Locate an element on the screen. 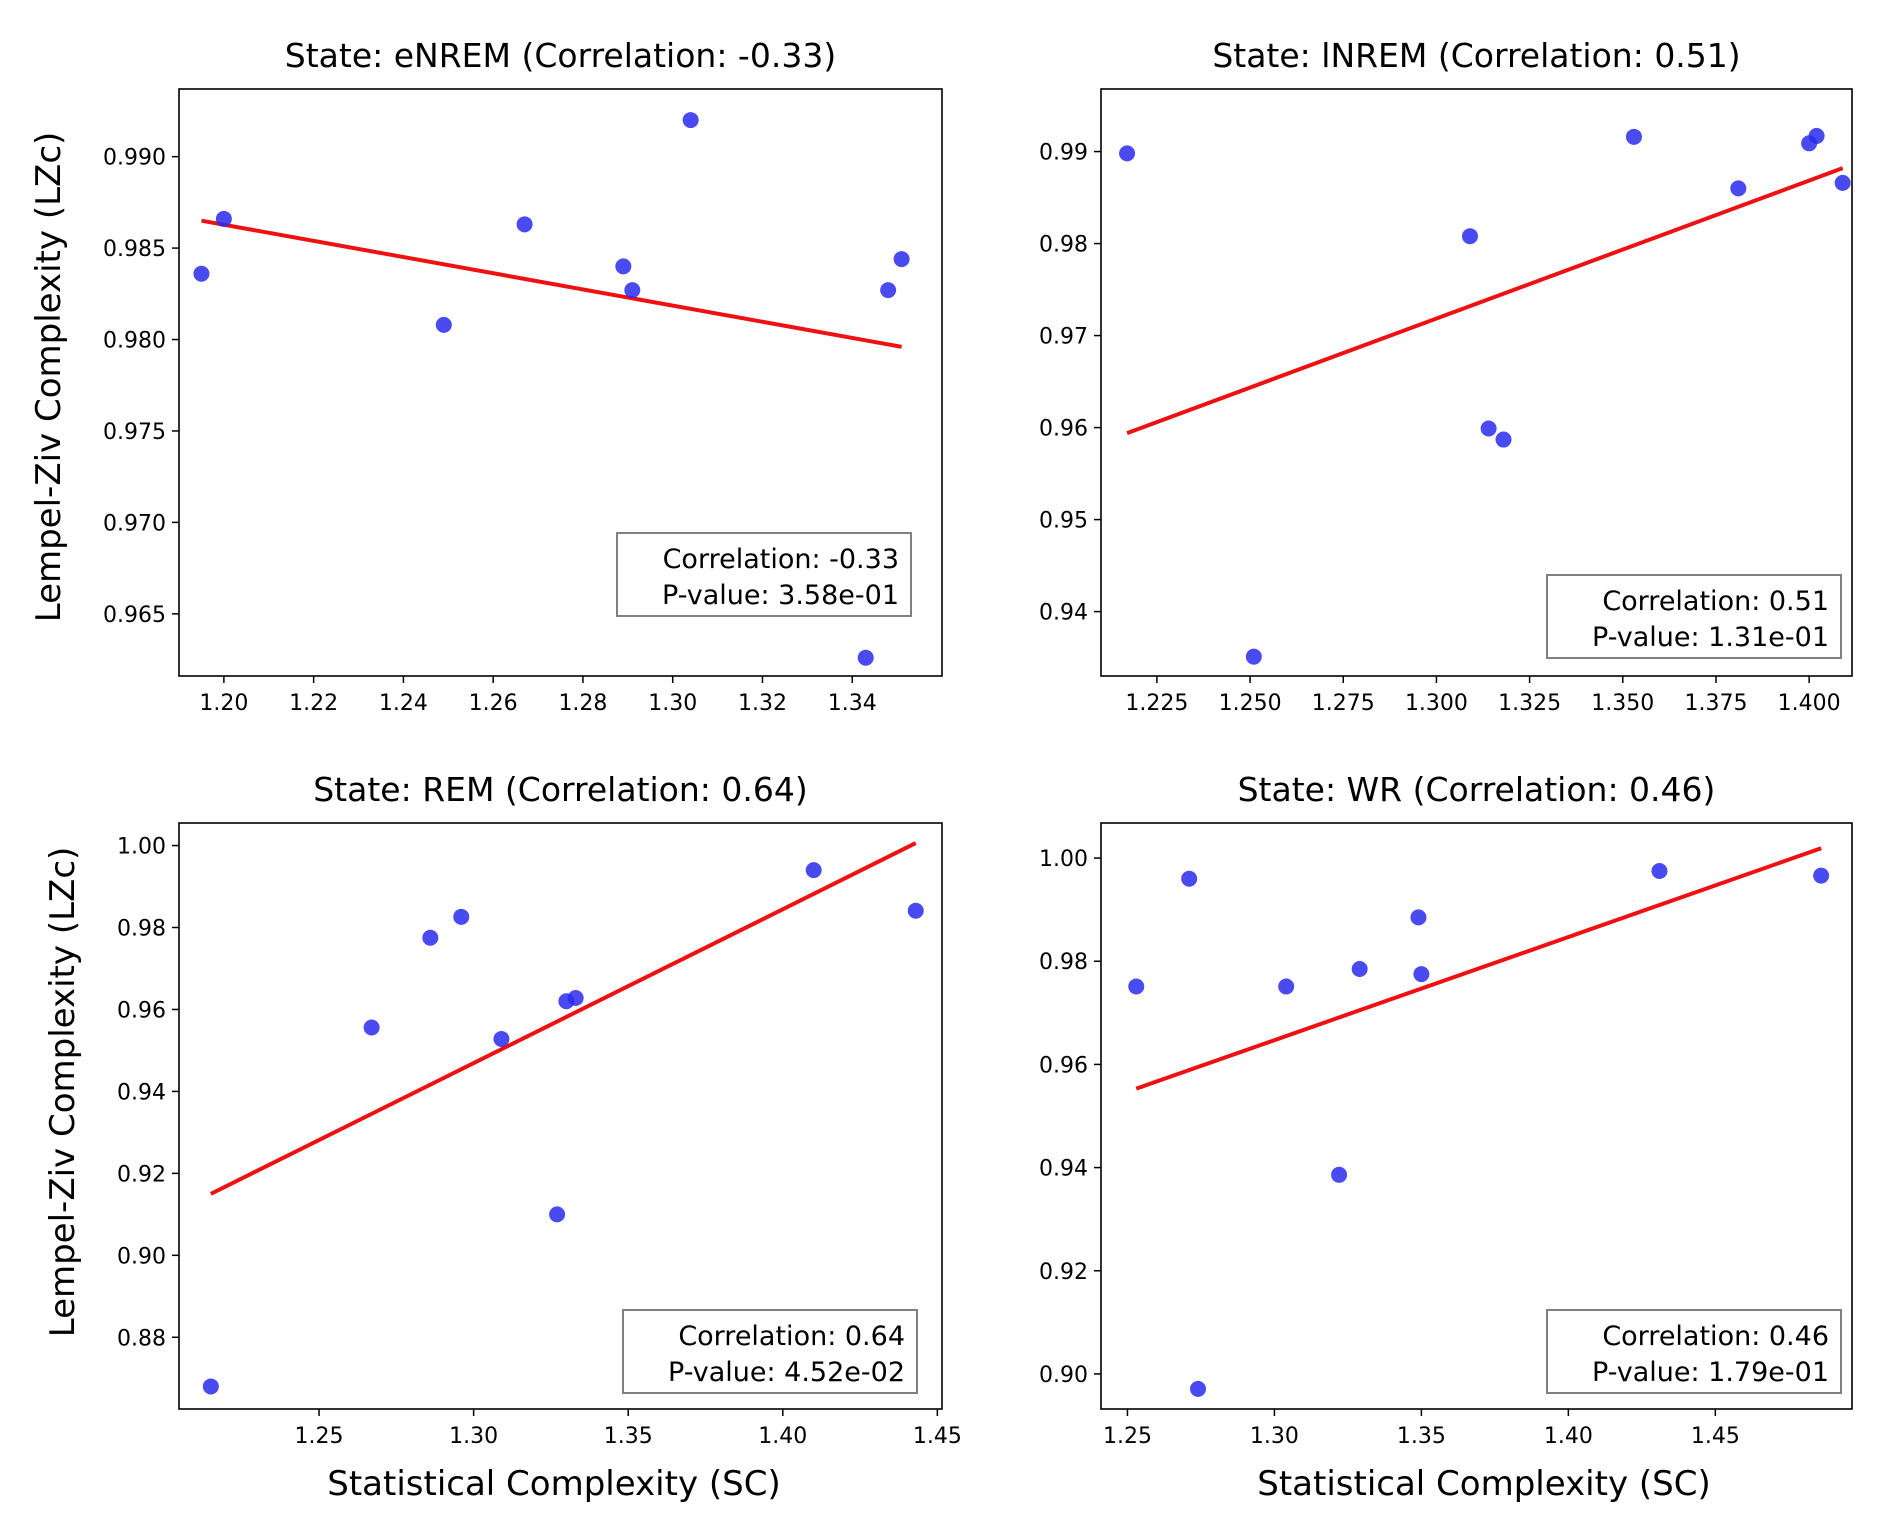 The image size is (1882, 1533). fit-line-rem is located at coordinates (563, 1018).